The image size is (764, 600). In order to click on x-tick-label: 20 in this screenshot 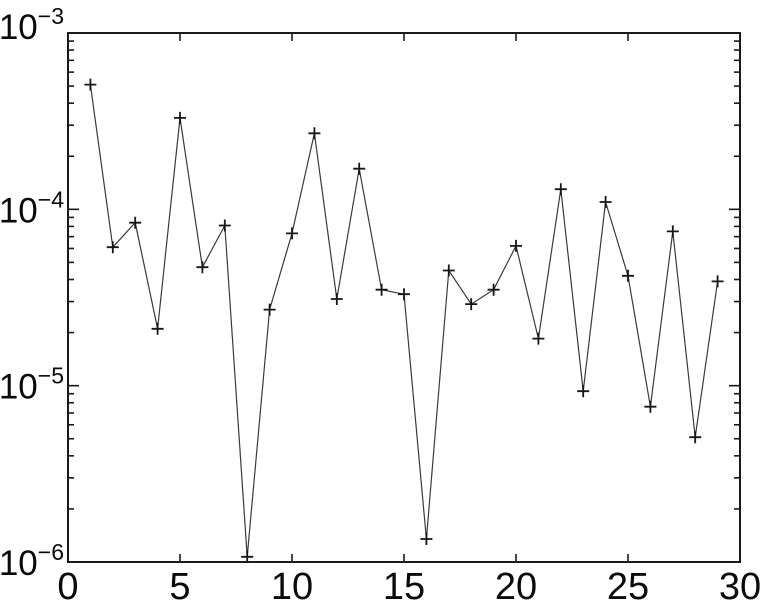, I will do `click(516, 583)`.